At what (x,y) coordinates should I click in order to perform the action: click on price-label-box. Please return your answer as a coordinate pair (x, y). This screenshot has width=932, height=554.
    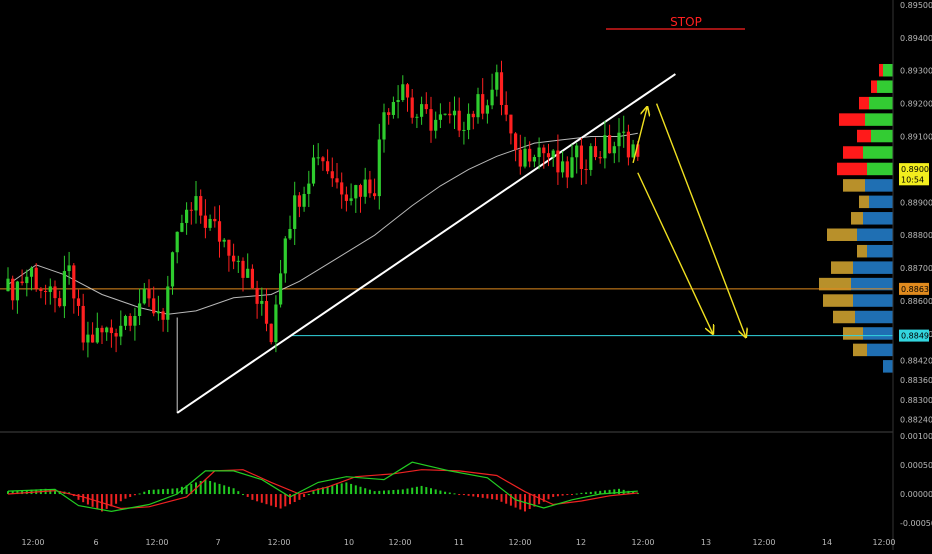
    Looking at the image, I should click on (914, 169).